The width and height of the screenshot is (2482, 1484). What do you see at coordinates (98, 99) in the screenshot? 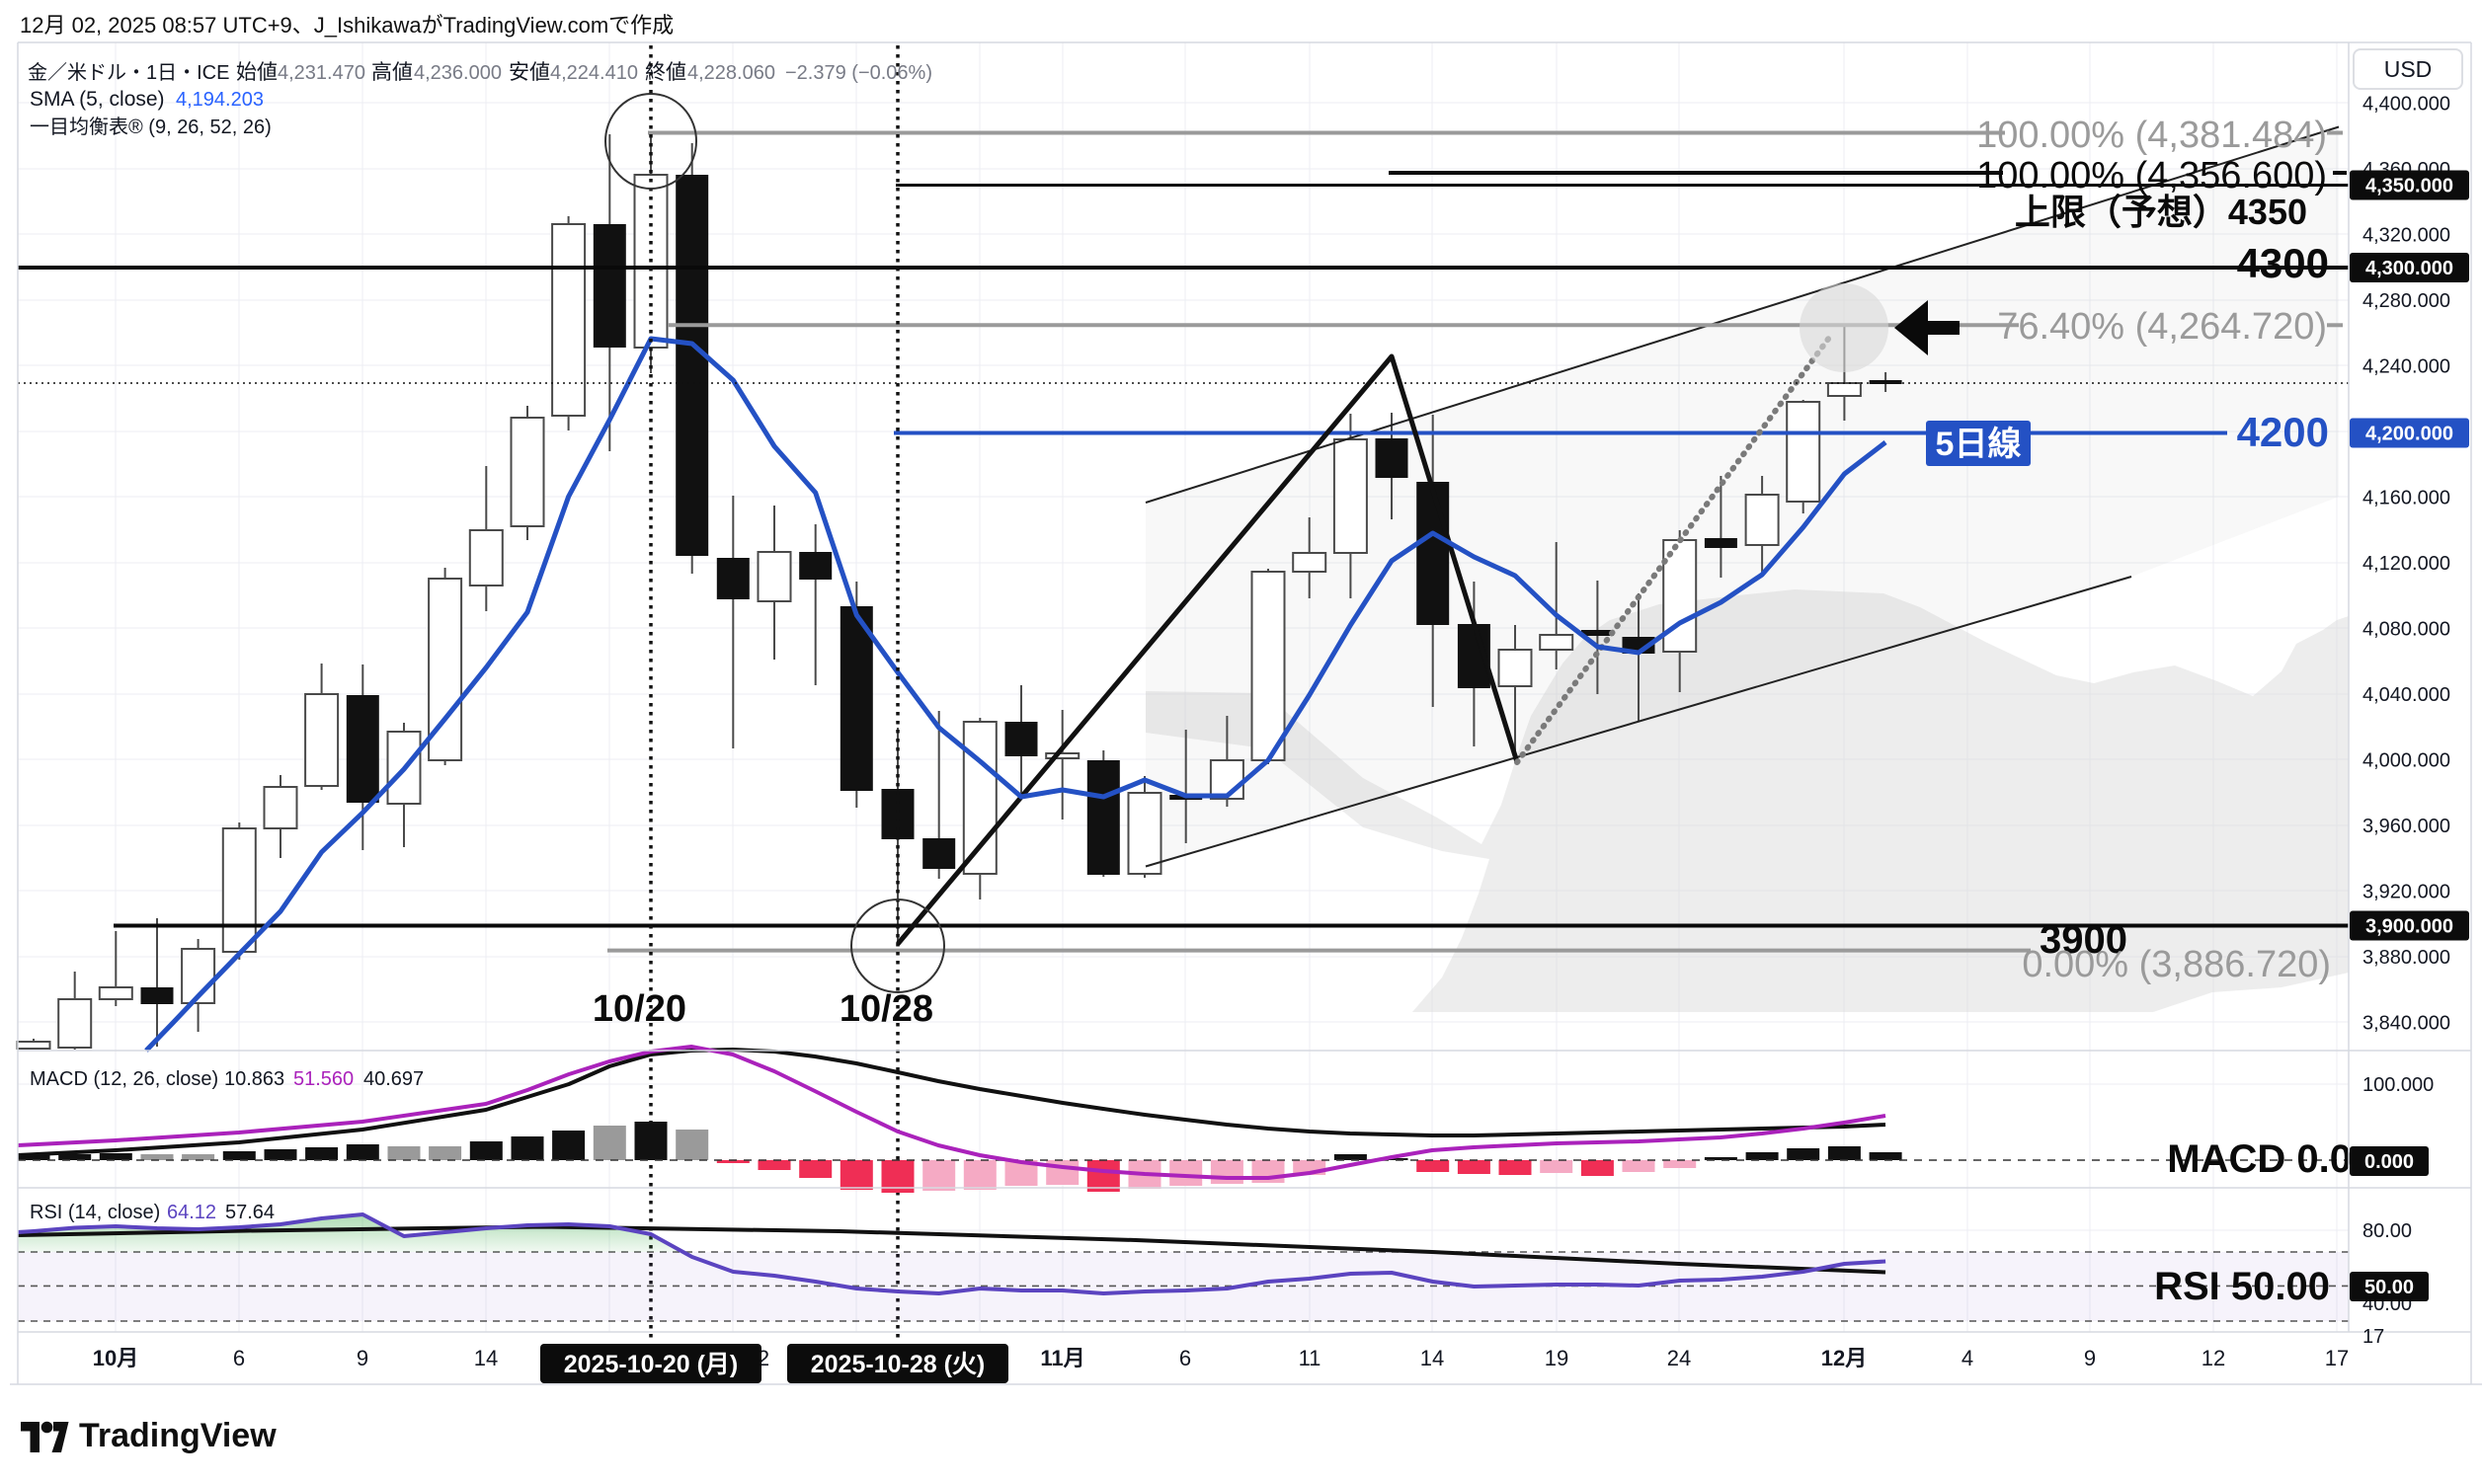
I see `svg-text: SMA (5, close)` at bounding box center [98, 99].